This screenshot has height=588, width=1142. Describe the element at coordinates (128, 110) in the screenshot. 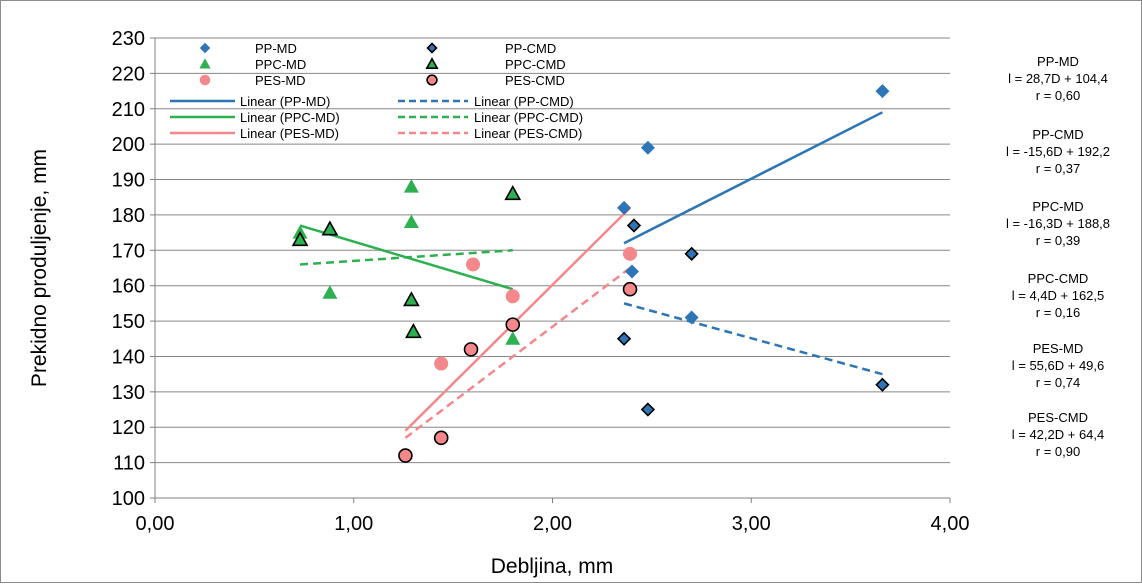

I see `y-tick-label: 210` at that location.